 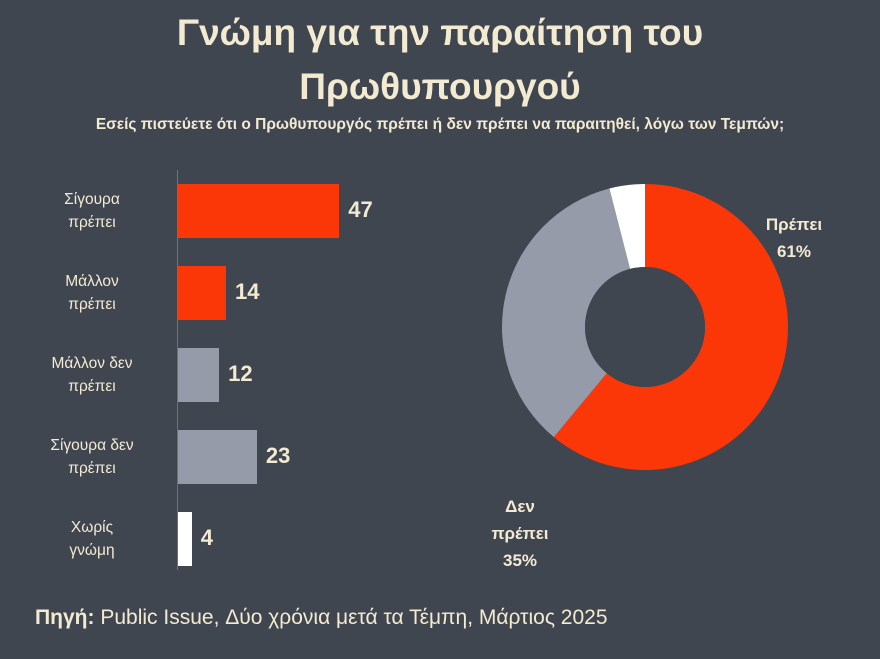 I want to click on donut-hole, so click(x=645, y=327).